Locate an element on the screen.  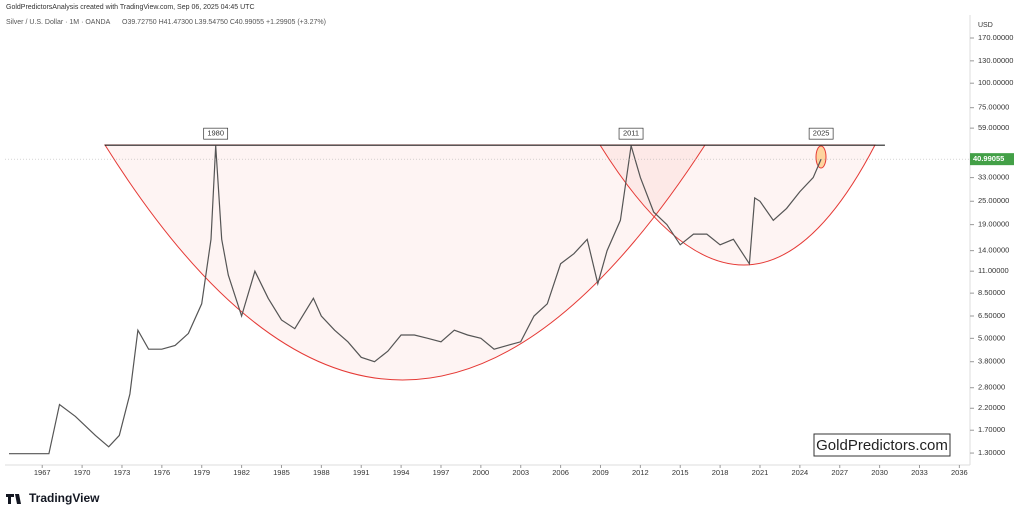
y-tick-label: 130.00000 is located at coordinates (995, 60).